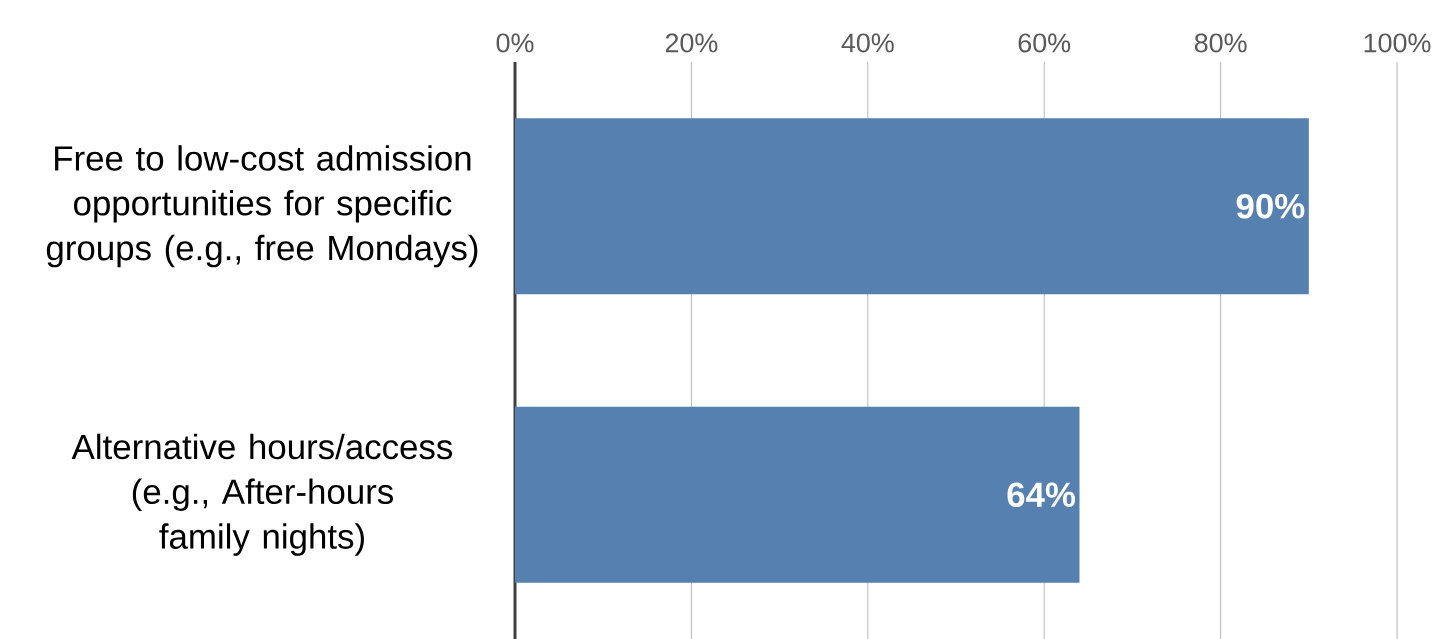 Image resolution: width=1444 pixels, height=639 pixels. Describe the element at coordinates (691, 43) in the screenshot. I see `x-tick-label: 20%` at that location.